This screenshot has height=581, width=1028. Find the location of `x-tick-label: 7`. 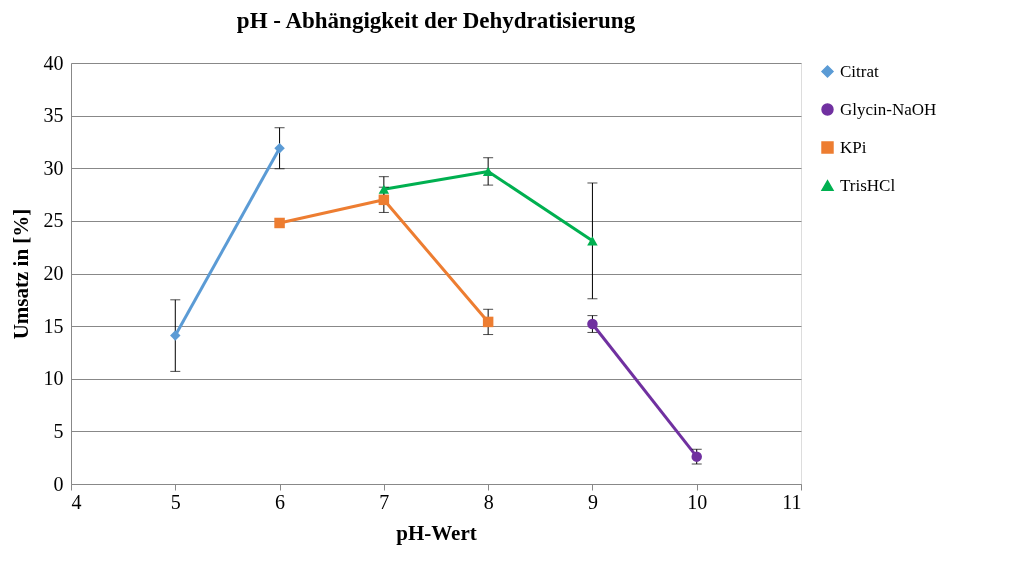

x-tick-label: 7 is located at coordinates (384, 501).